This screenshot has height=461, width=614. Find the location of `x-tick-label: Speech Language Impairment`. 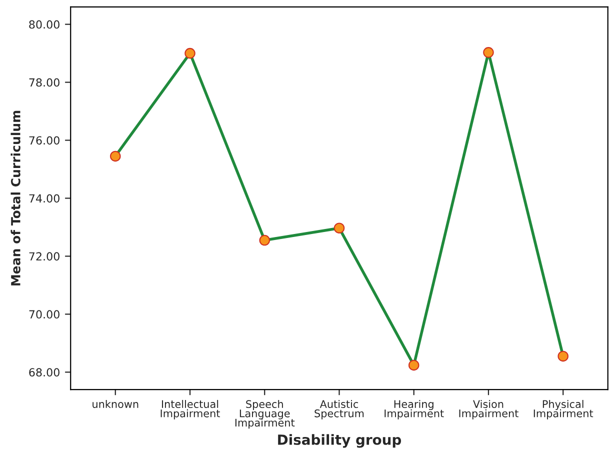

x-tick-label: Speech Language Impairment is located at coordinates (265, 414).